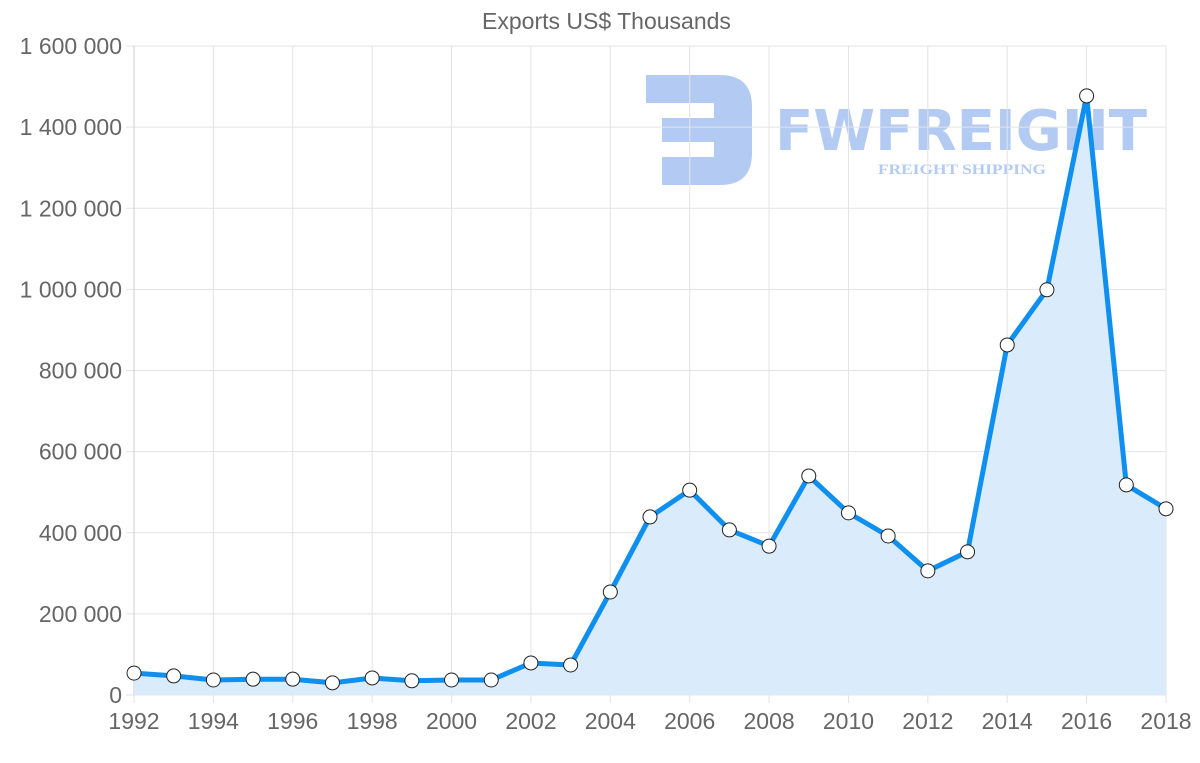 The width and height of the screenshot is (1200, 763). I want to click on x-tick-label: 1998, so click(372, 721).